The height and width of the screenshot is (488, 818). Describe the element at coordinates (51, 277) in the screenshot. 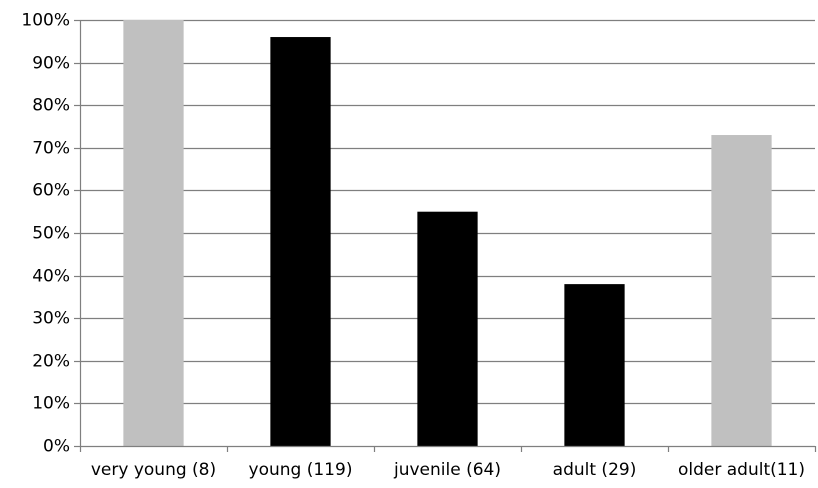

I see `y-tick-label: 40%` at that location.